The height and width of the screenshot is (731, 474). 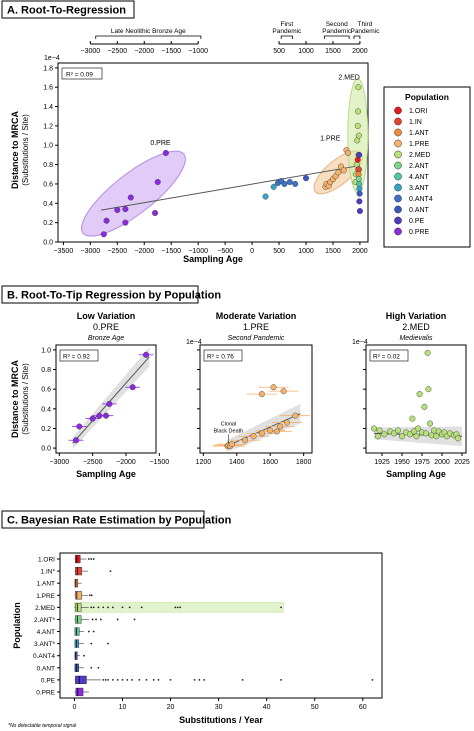 I want to click on era-label: First, so click(x=287, y=24).